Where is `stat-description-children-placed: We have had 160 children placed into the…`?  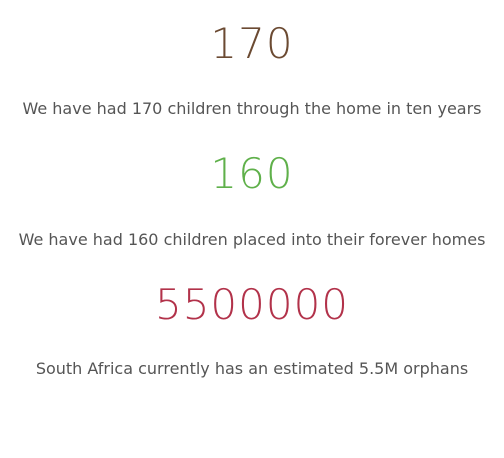 stat-description-children-placed: We have had 160 children placed into the… is located at coordinates (252, 239).